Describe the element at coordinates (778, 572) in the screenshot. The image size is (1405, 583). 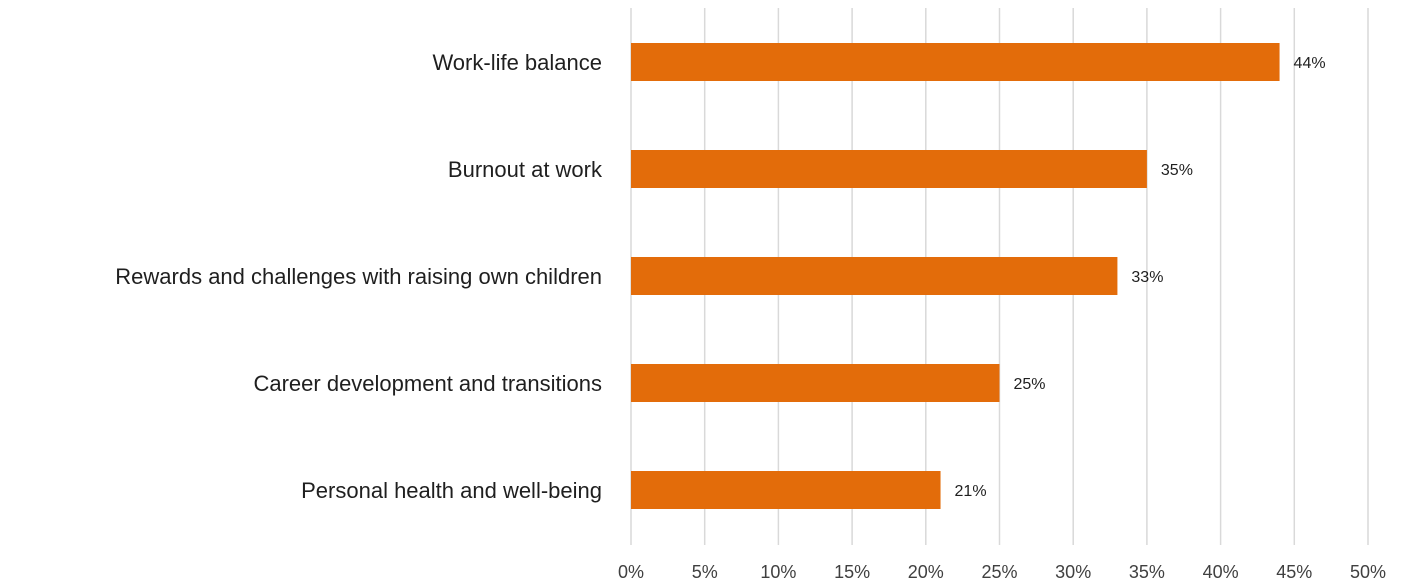
I see `x-tick-label: 10%` at that location.